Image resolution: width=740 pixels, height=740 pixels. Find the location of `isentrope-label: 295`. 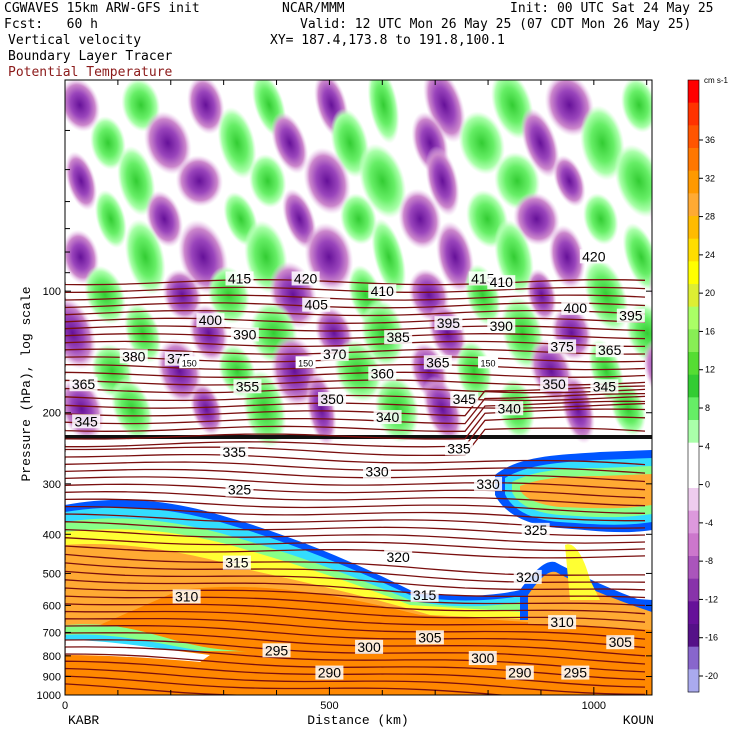

isentrope-label: 295 is located at coordinates (576, 673).